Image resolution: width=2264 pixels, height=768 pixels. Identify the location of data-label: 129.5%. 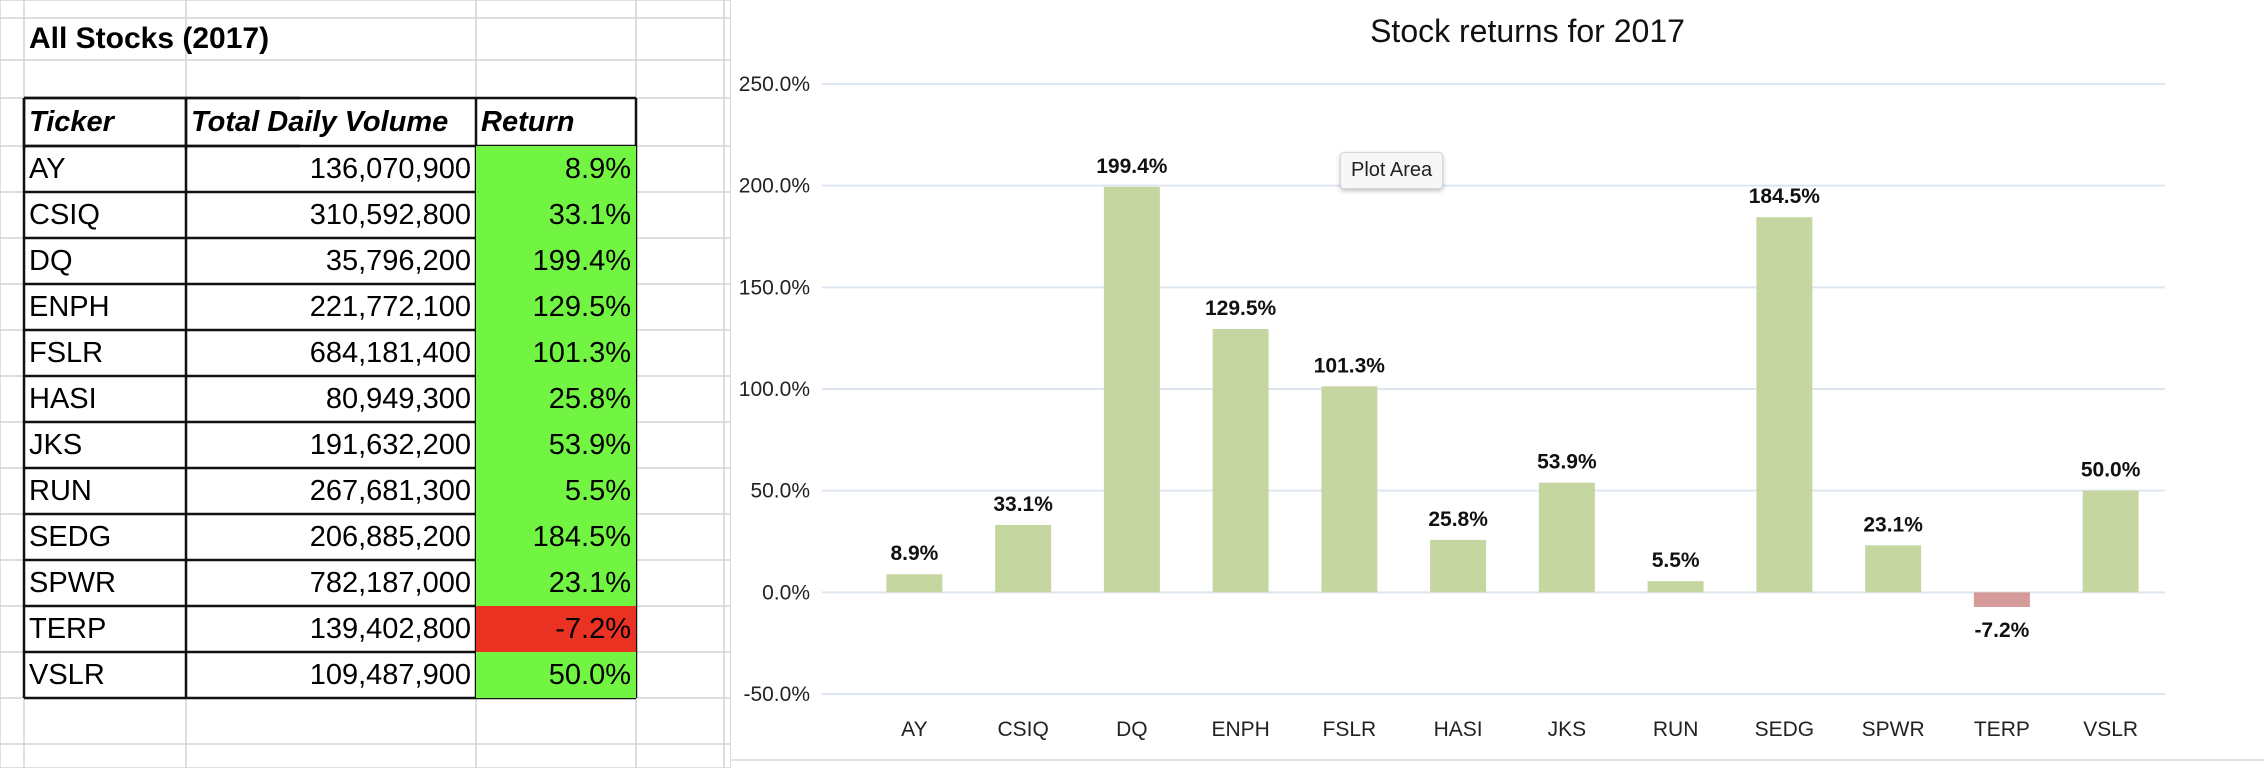
(1241, 308).